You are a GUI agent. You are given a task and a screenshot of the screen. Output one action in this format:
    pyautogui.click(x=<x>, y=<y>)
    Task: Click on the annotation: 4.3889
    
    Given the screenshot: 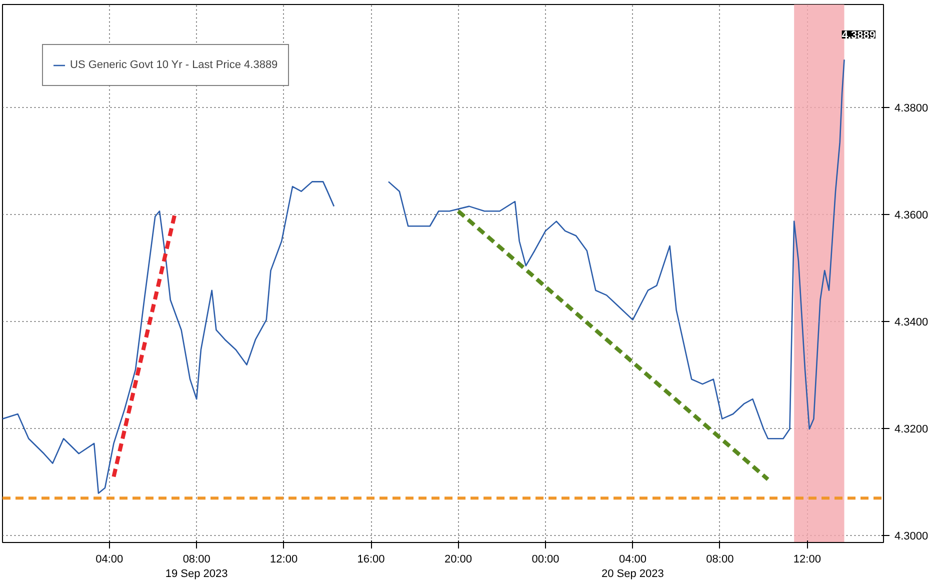 What is the action you would take?
    pyautogui.click(x=859, y=36)
    